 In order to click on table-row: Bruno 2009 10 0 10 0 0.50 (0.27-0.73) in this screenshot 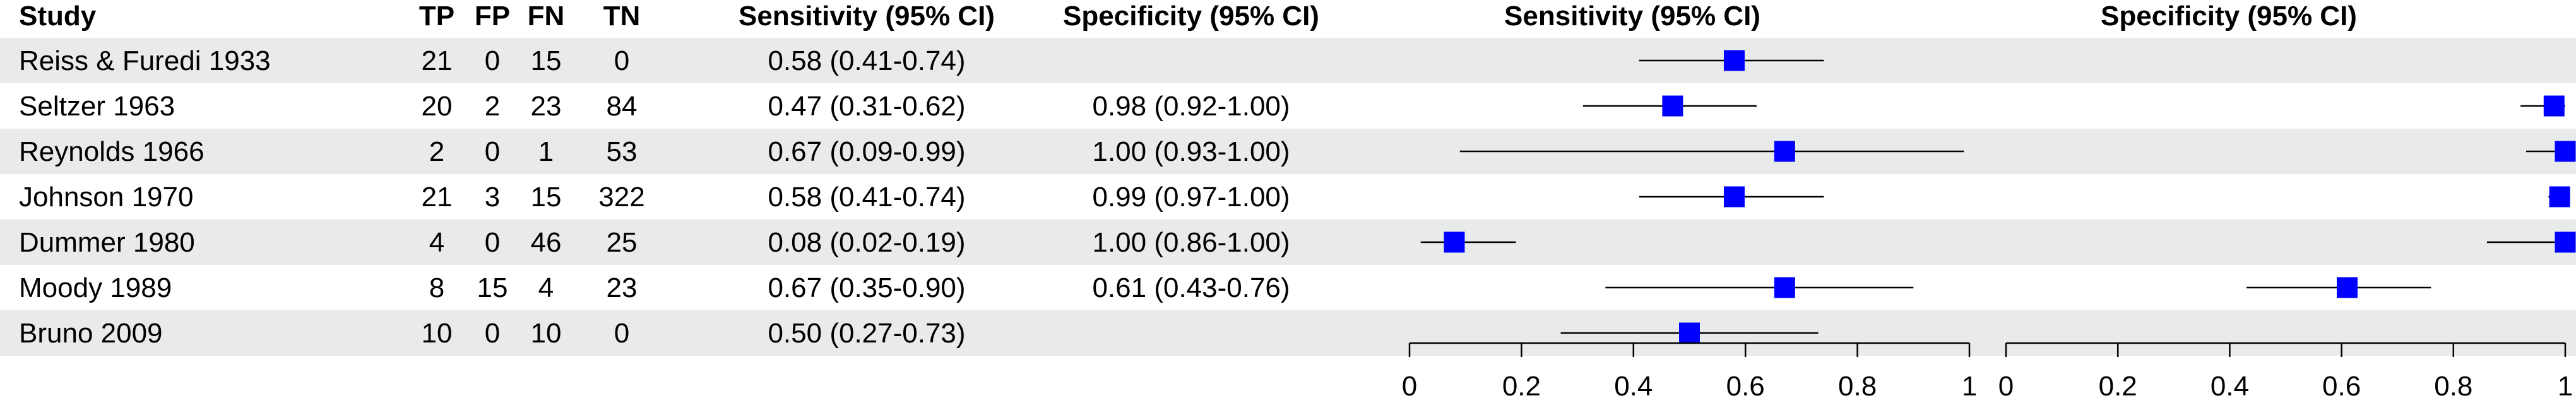, I will do `click(493, 333)`.